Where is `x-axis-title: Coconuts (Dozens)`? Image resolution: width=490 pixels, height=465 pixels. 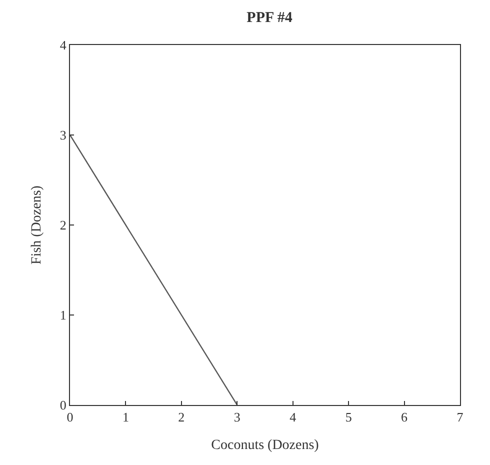
x-axis-title: Coconuts (Dozens) is located at coordinates (265, 445).